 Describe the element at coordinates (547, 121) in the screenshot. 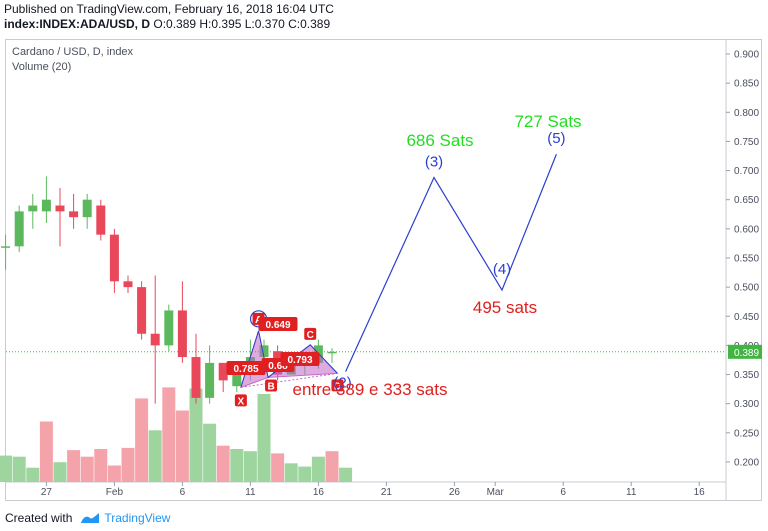

I see `price-annotation: 727 Sats` at that location.